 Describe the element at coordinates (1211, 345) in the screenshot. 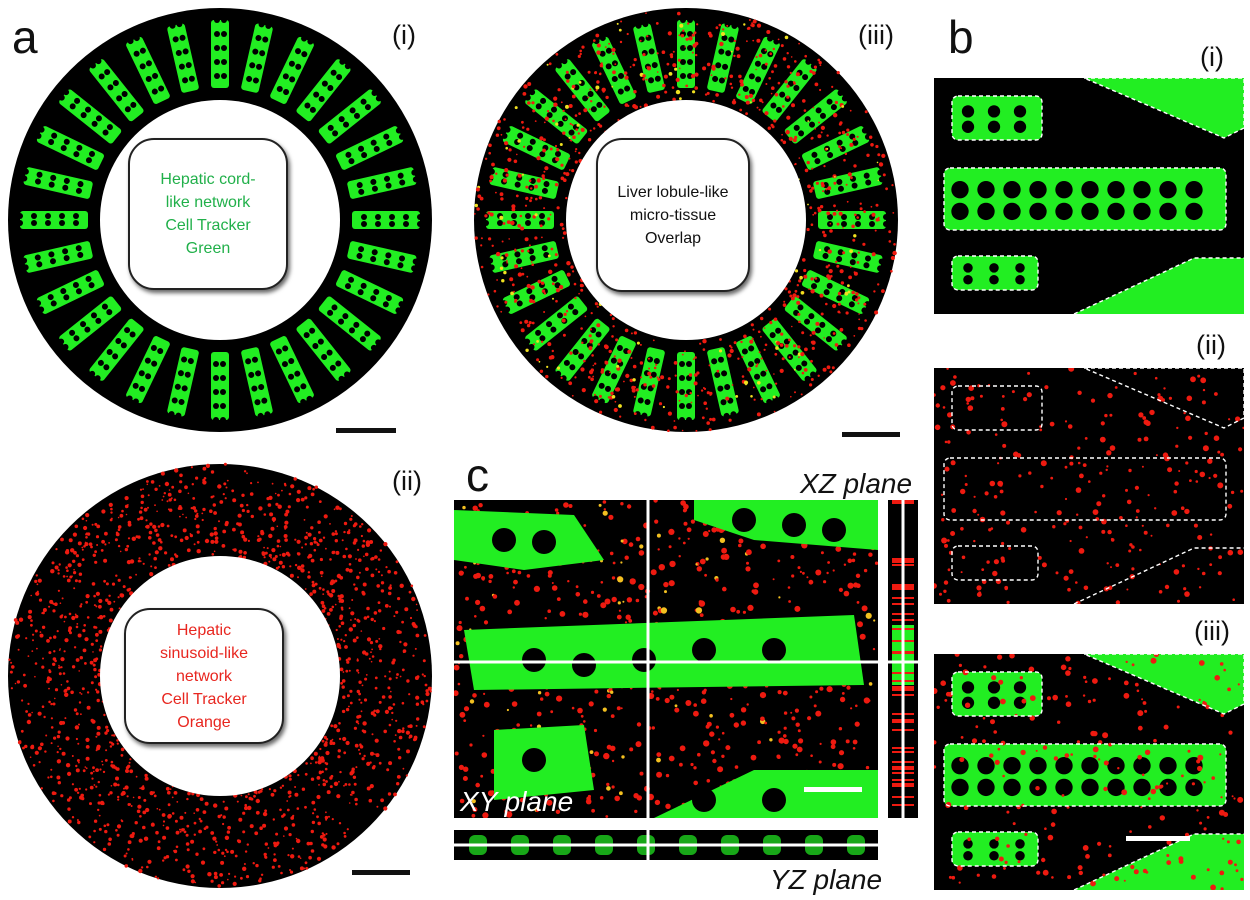

I see `panel-b-ii-label: (ii)` at that location.